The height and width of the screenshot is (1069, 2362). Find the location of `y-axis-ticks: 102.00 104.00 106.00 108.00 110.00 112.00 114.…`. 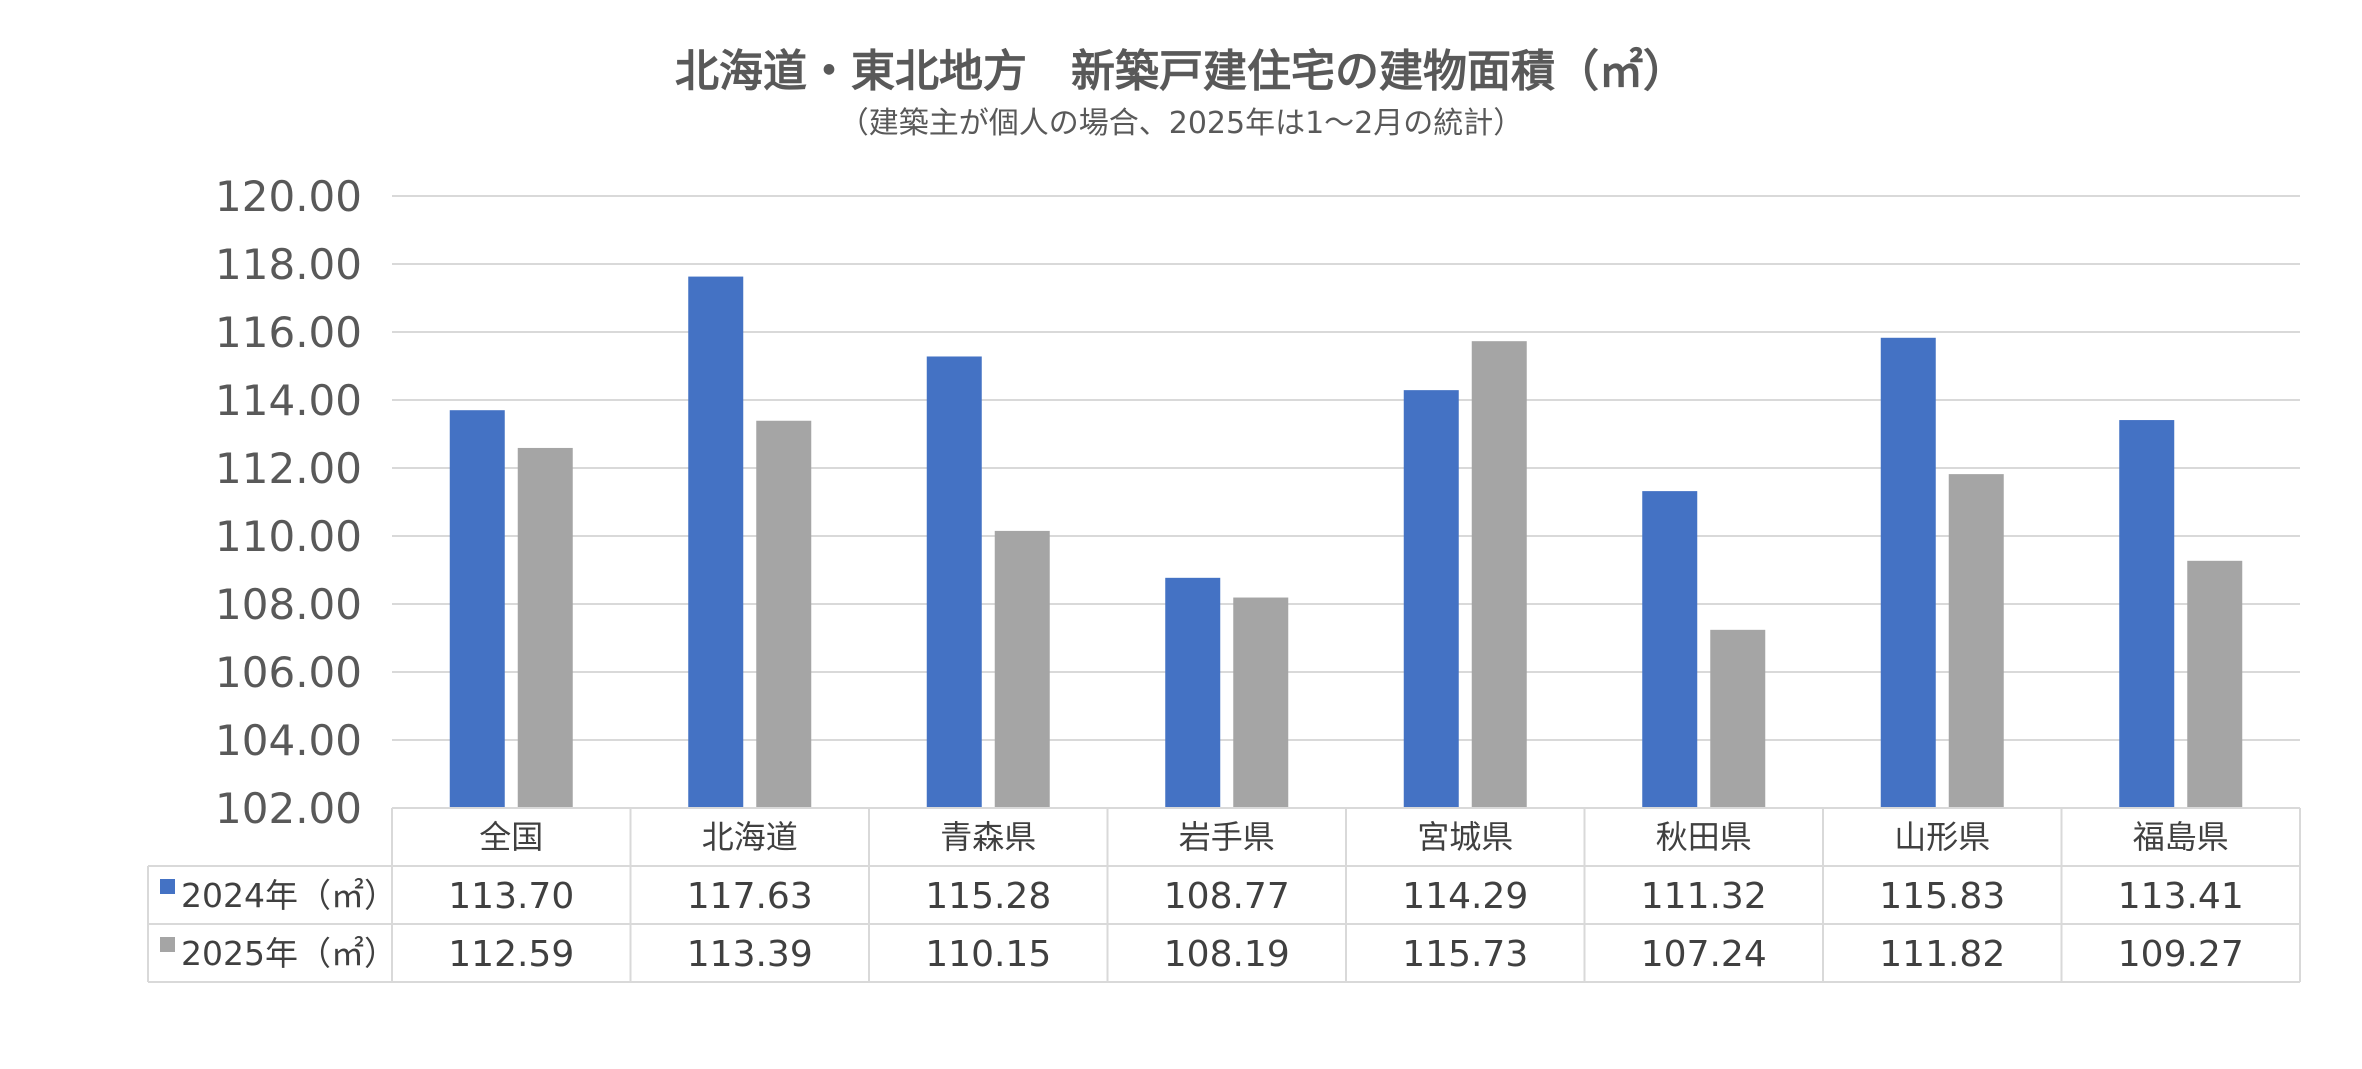

y-axis-ticks: 102.00 104.00 106.00 108.00 110.00 112.00 114.… is located at coordinates (288, 502).